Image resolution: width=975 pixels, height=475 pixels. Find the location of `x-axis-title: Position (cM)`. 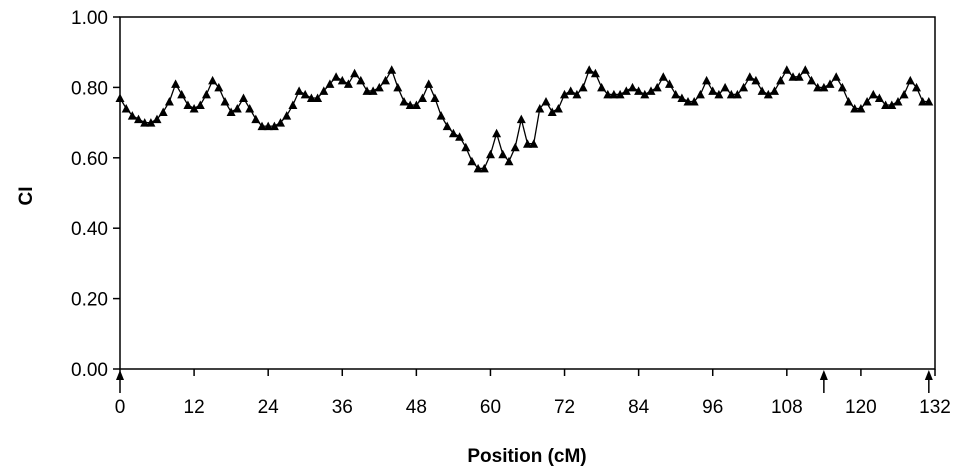

x-axis-title: Position (cM) is located at coordinates (526, 456).